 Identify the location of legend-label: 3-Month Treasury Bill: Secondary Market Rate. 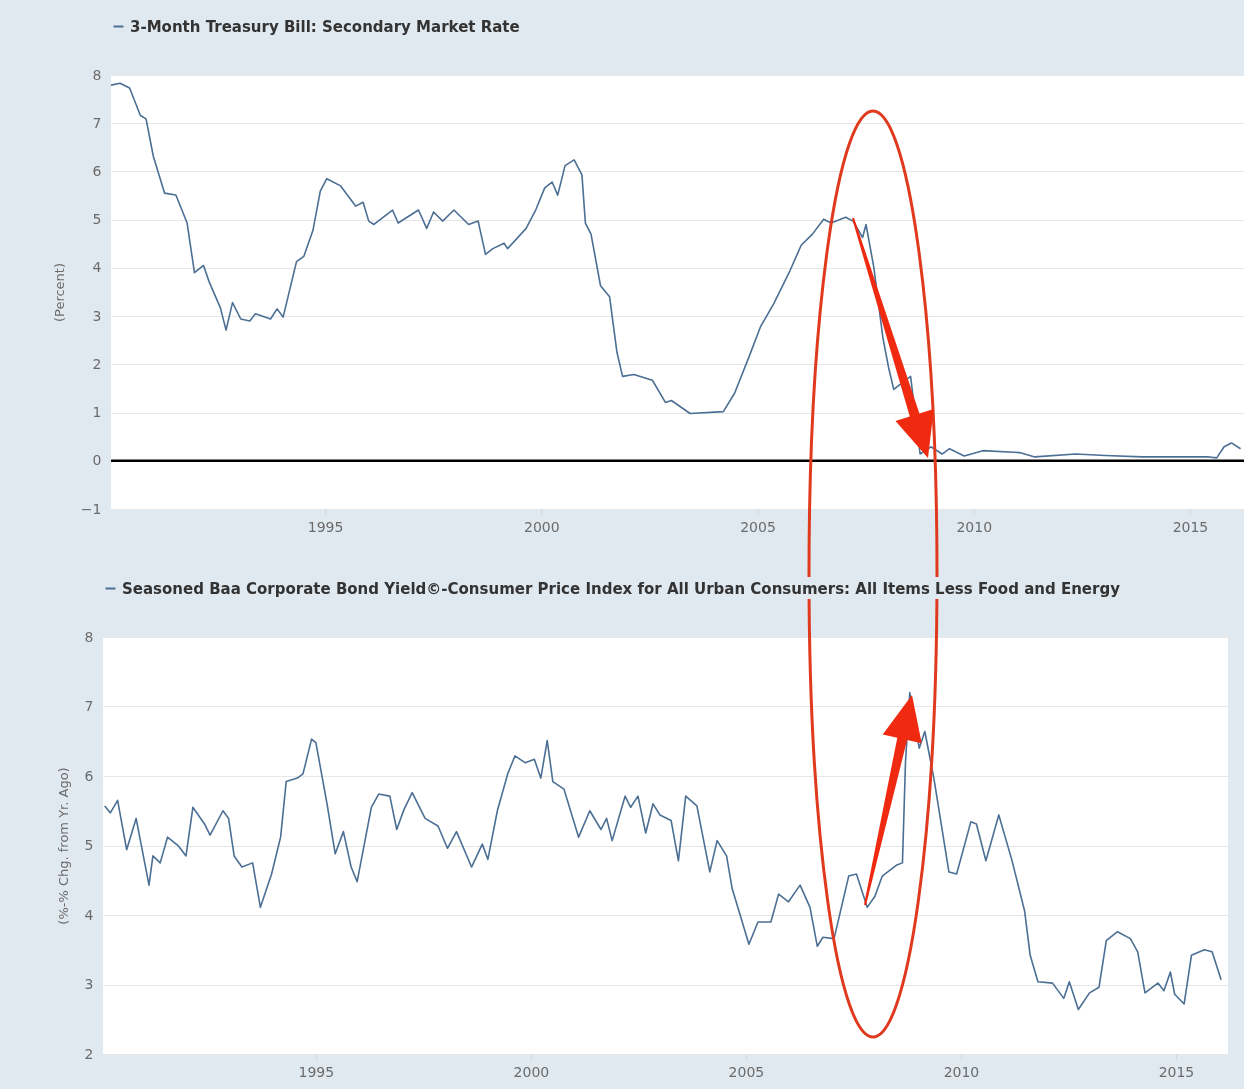
(325, 26).